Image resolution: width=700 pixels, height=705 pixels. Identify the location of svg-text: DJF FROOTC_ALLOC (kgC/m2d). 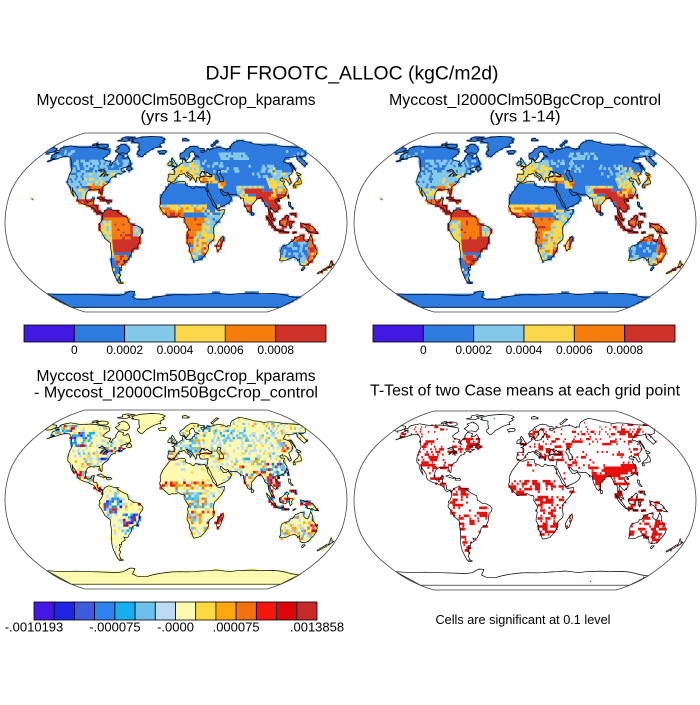
(352, 74).